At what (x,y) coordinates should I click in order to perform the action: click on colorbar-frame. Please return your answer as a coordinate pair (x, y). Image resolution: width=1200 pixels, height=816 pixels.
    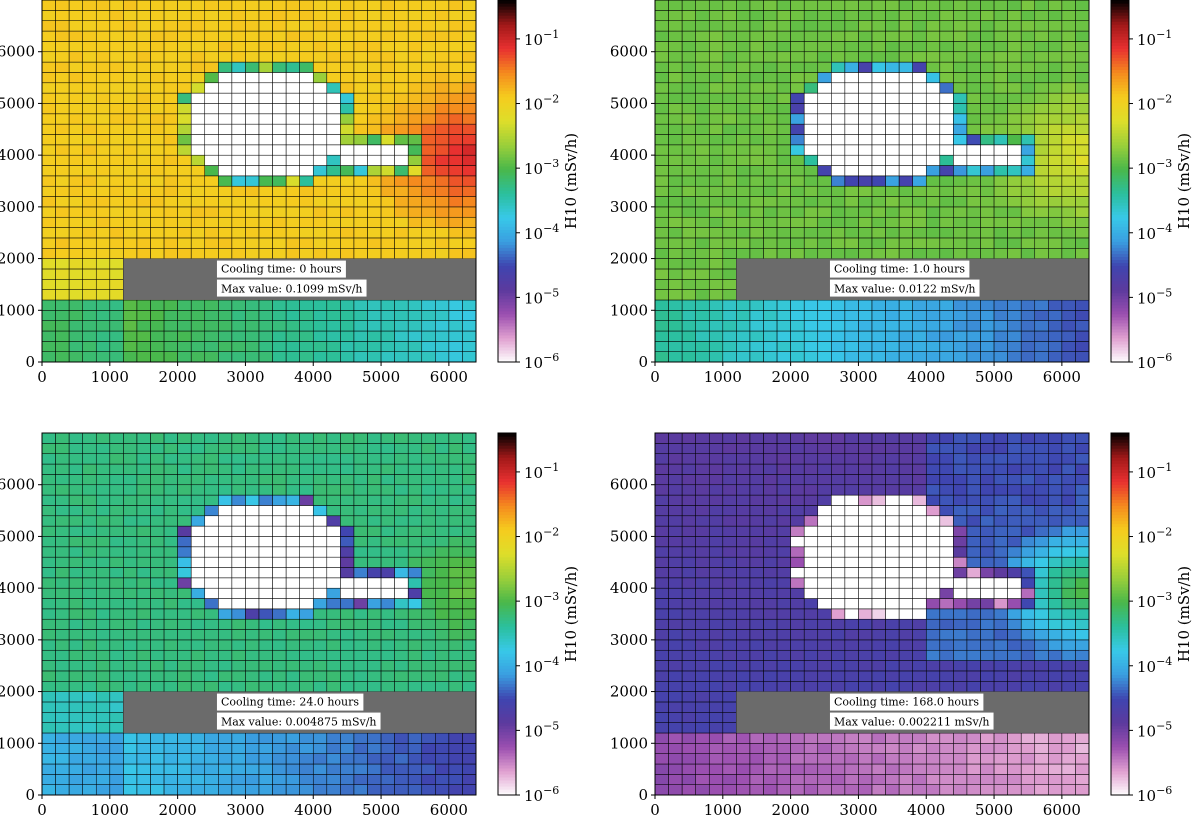
    Looking at the image, I should click on (507, 614).